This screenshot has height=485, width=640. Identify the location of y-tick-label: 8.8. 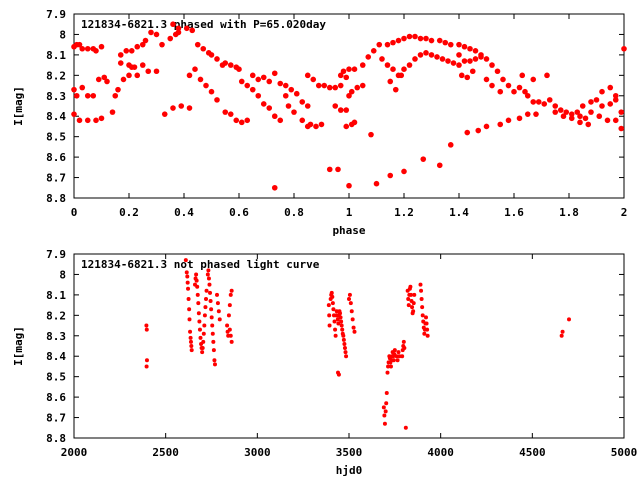
(56, 438).